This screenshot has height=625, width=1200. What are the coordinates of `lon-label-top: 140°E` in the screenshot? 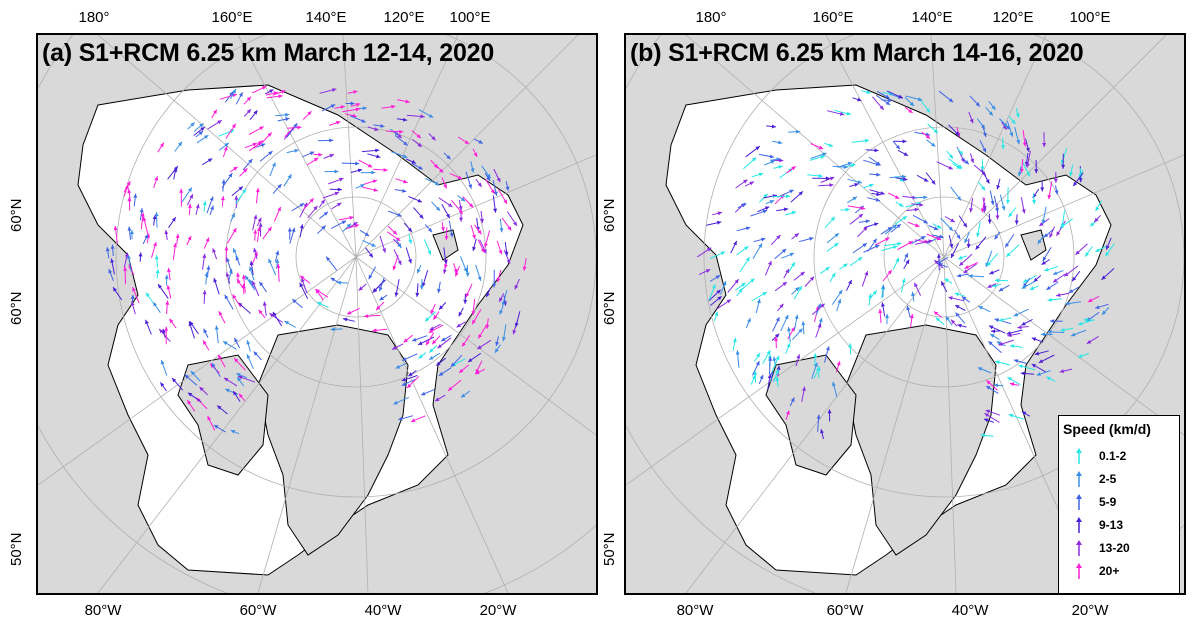 It's located at (326, 17).